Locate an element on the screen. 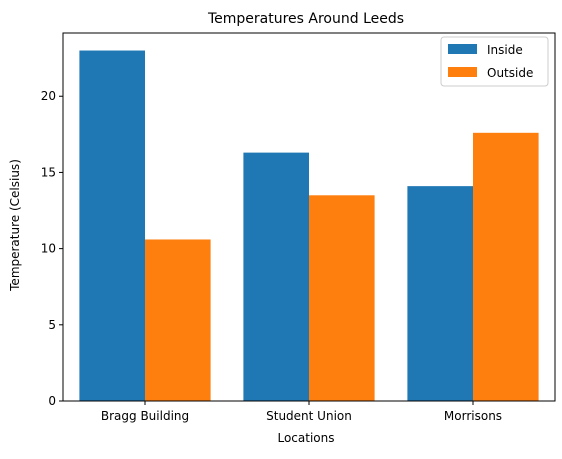  legend: Inside Outside is located at coordinates (494, 61).